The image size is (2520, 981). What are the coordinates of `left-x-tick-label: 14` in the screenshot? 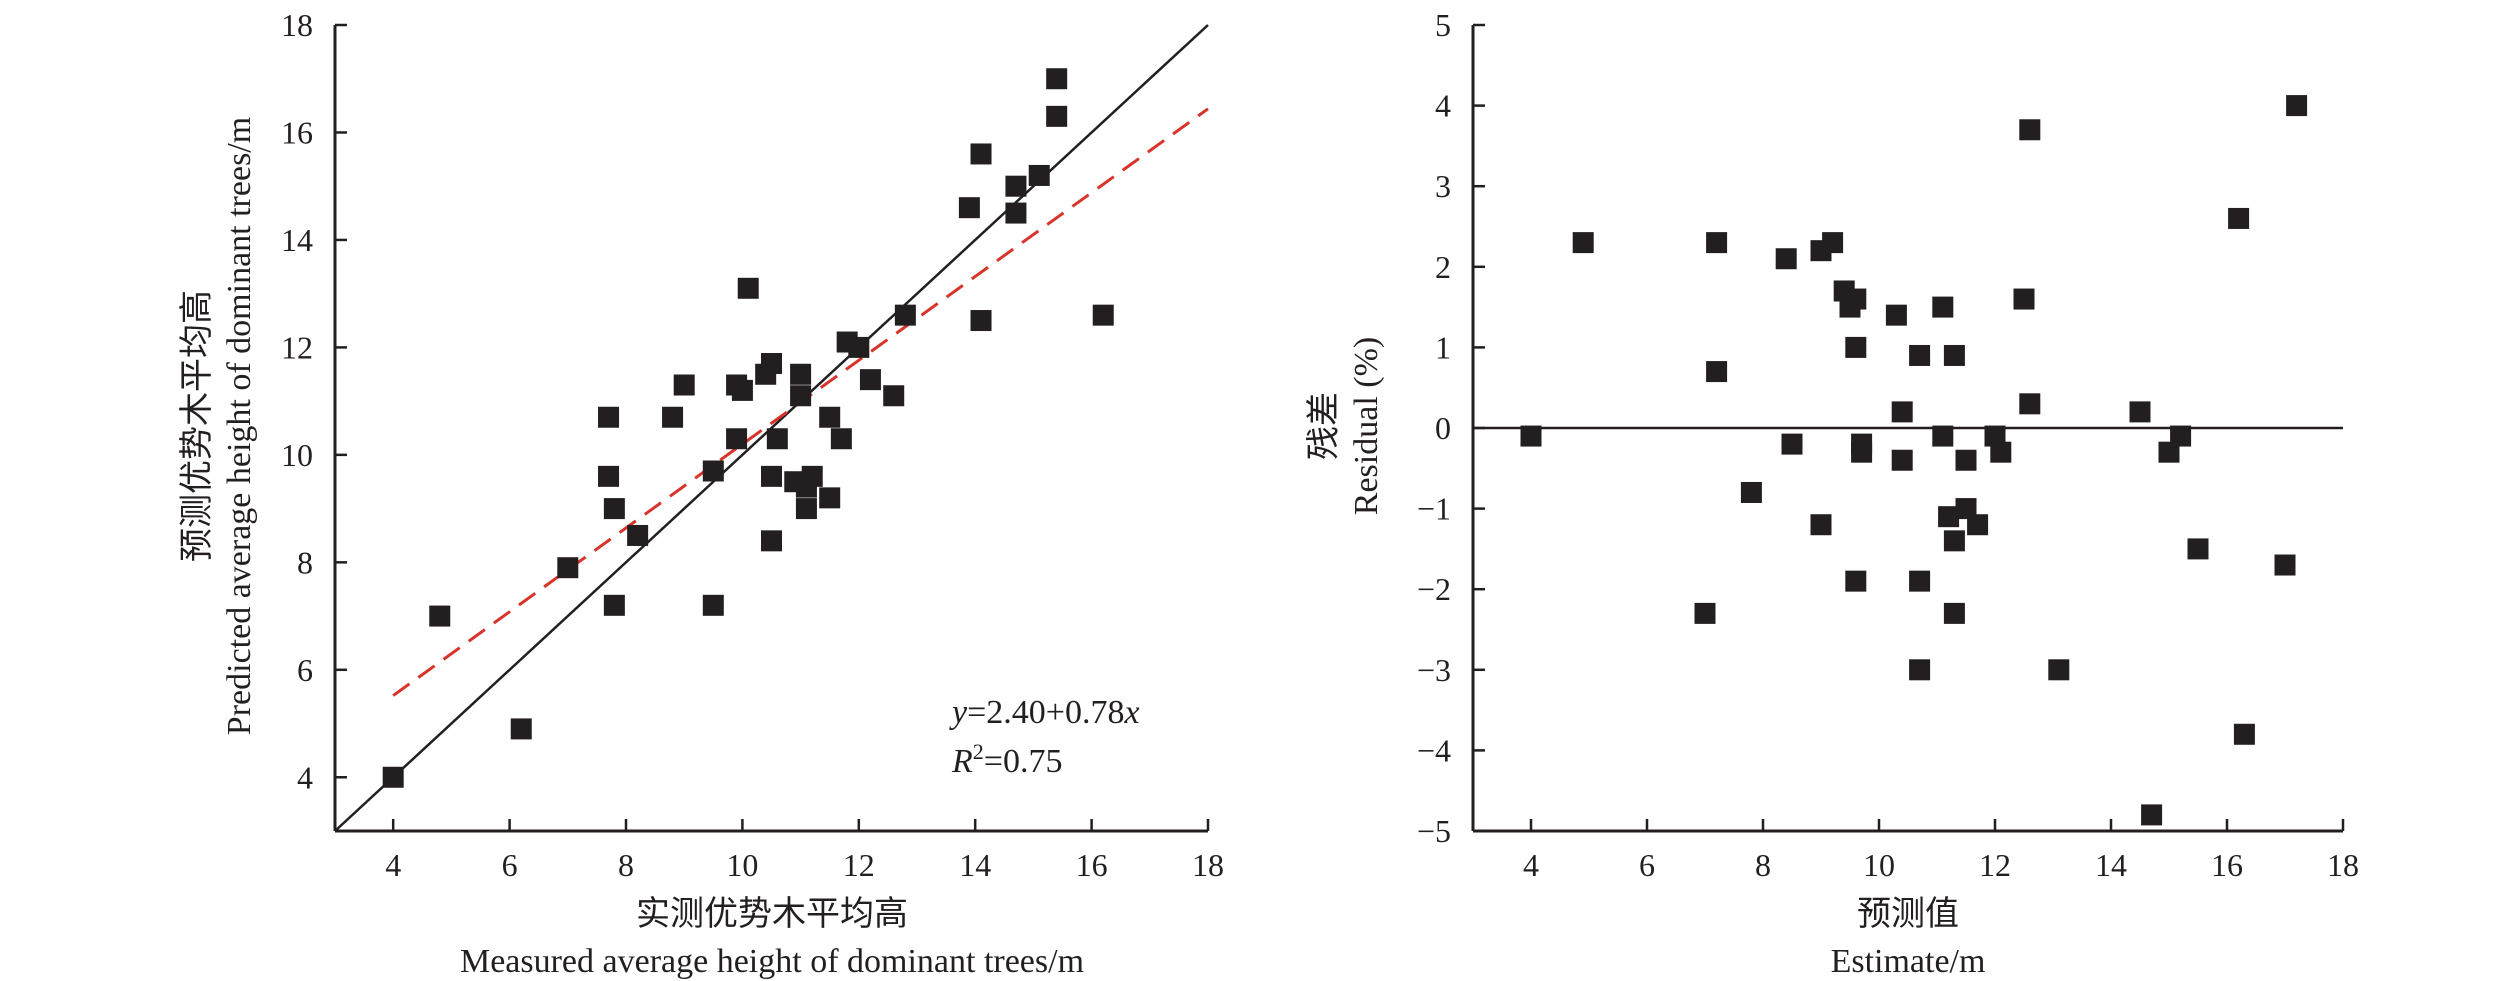 It's located at (975, 865).